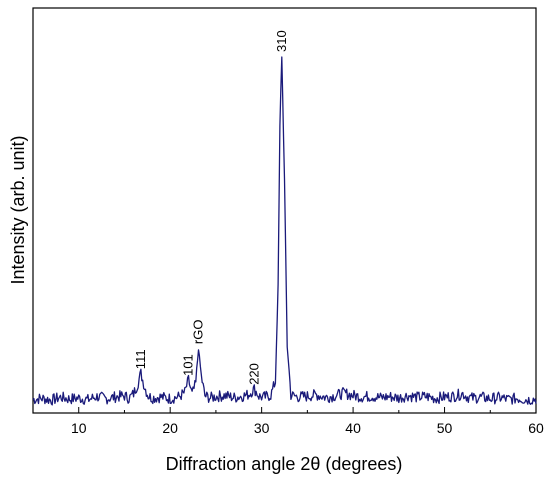 This screenshot has width=550, height=483. What do you see at coordinates (262, 428) in the screenshot?
I see `x-tick-label: 30` at bounding box center [262, 428].